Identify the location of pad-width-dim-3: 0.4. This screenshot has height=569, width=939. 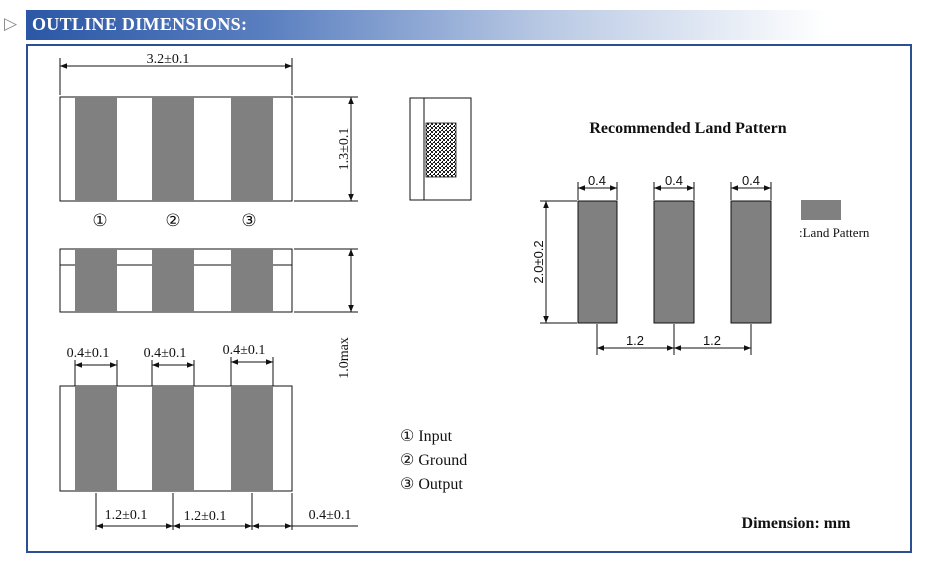
(751, 180).